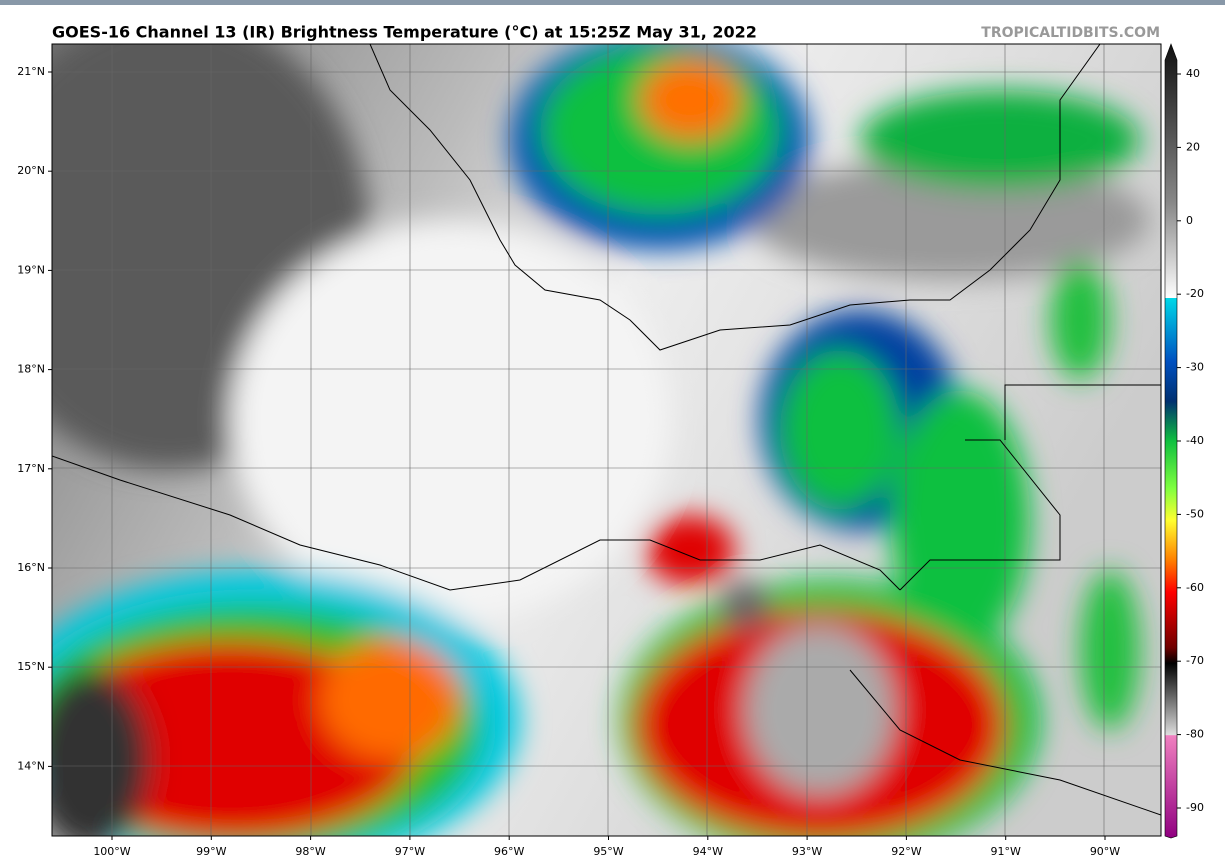 The width and height of the screenshot is (1225, 867). What do you see at coordinates (111, 851) in the screenshot?
I see `lon-label: 100°W` at bounding box center [111, 851].